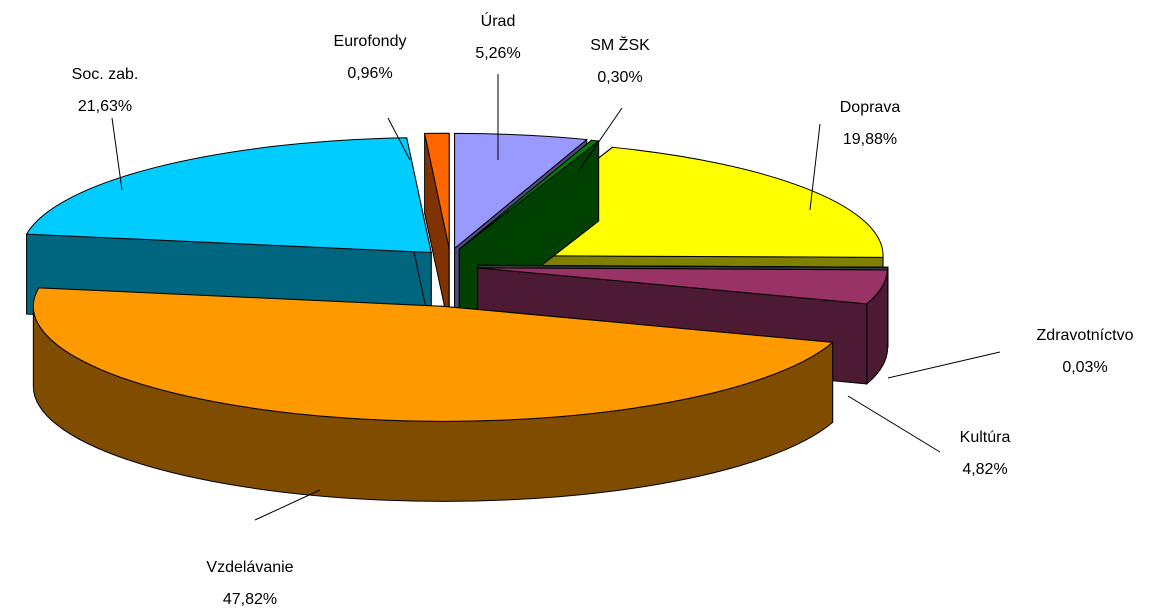 The height and width of the screenshot is (609, 1159). Describe the element at coordinates (870, 139) in the screenshot. I see `value-label: 19,88%` at that location.